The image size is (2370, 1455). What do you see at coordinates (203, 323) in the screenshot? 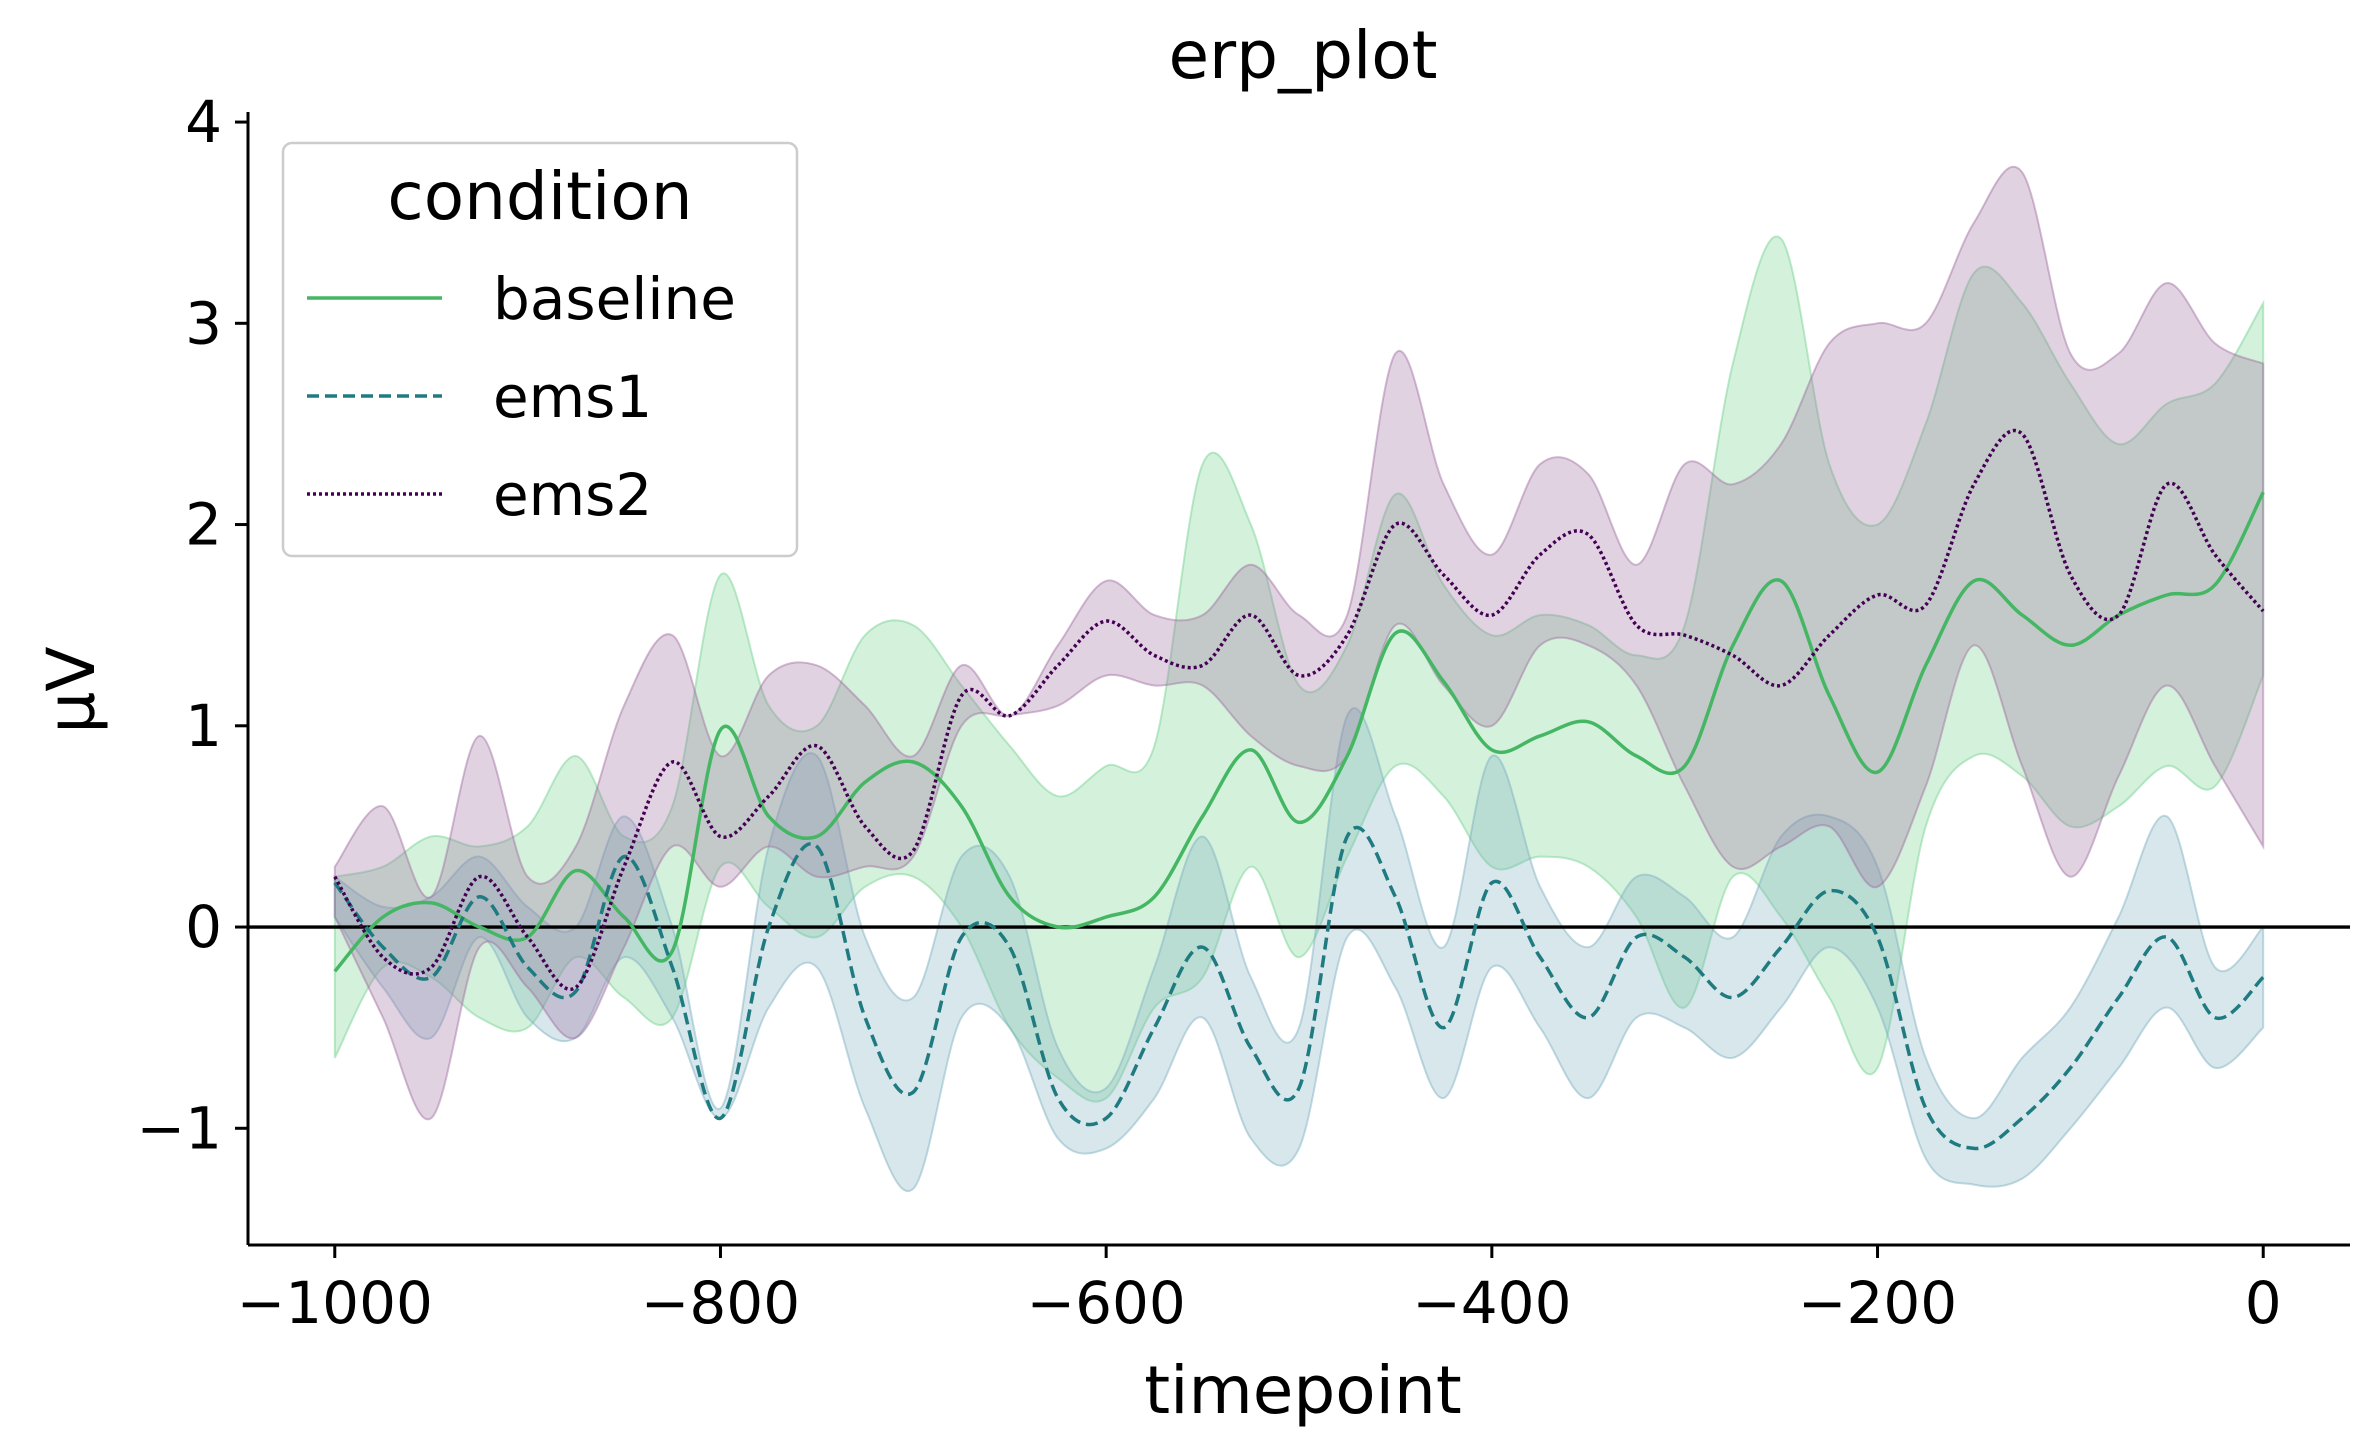
I see `y-tick-label: 3` at bounding box center [203, 323].